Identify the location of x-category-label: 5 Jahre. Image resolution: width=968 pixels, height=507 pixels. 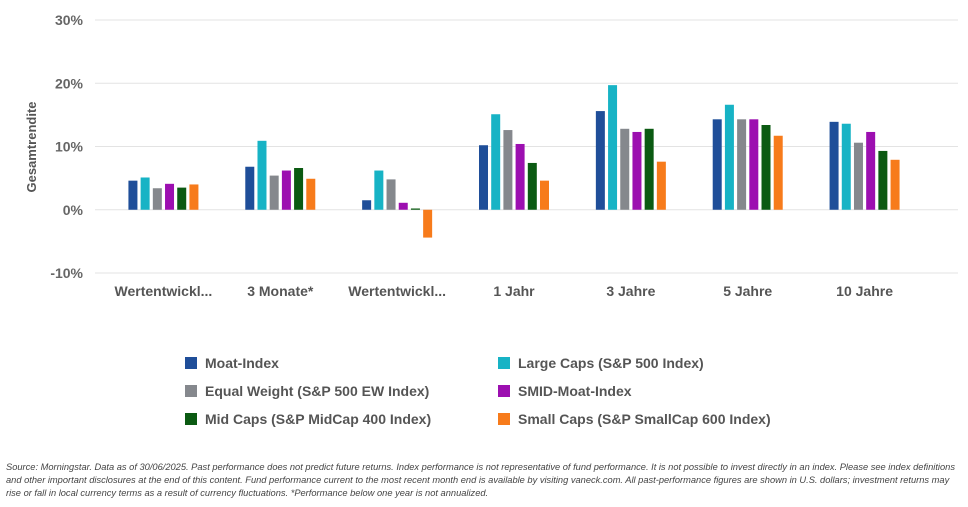
(747, 291).